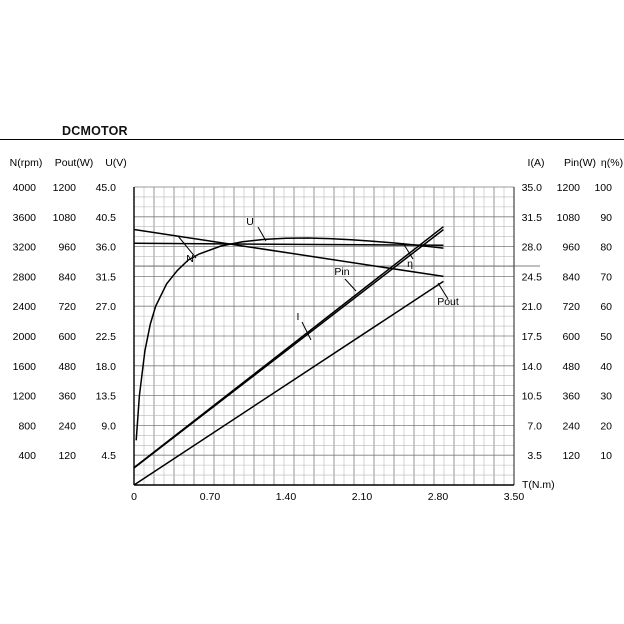  I want to click on y-tick-label-left: 36.0, so click(106, 248).